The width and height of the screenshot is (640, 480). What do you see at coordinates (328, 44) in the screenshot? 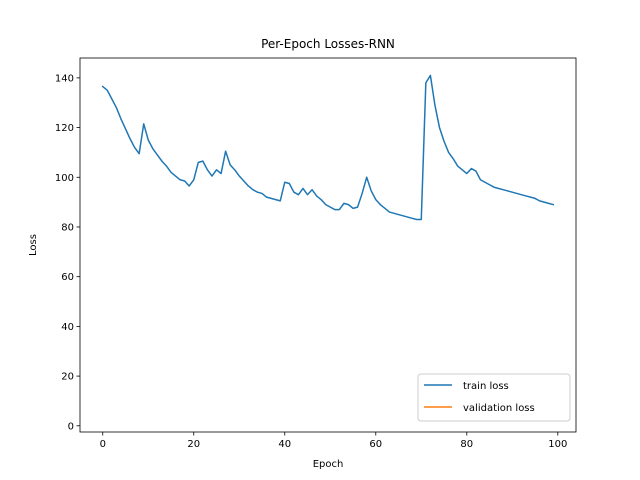
I see `chart-title: Per-Epoch Losses-RNN` at bounding box center [328, 44].